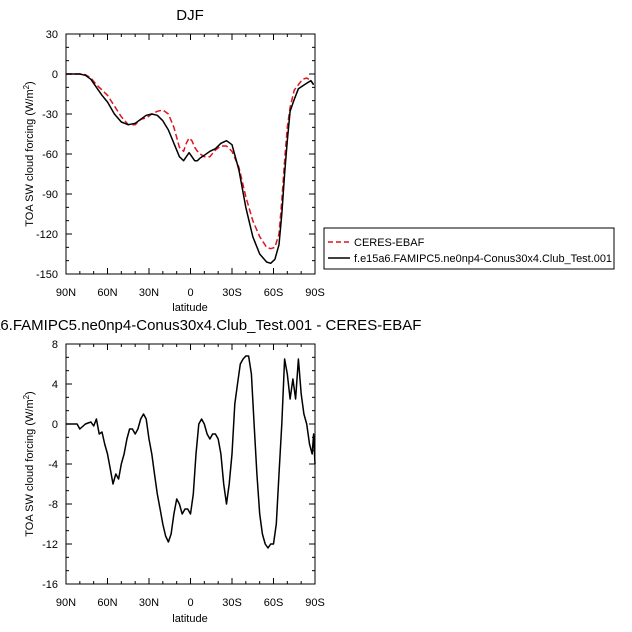 Image resolution: width=632 pixels, height=632 pixels. I want to click on y-tick-label: 4, so click(55, 385).